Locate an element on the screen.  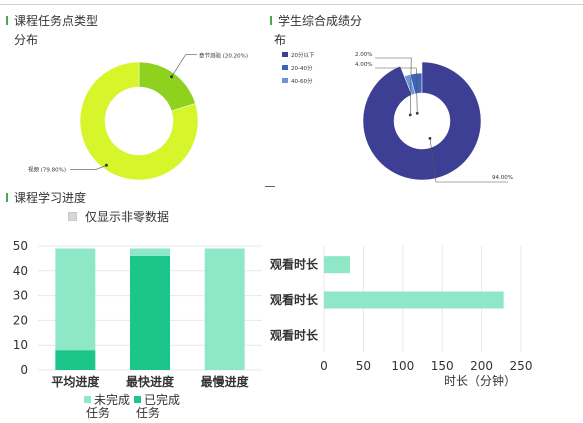
x-tick-label: 50 is located at coordinates (363, 366).